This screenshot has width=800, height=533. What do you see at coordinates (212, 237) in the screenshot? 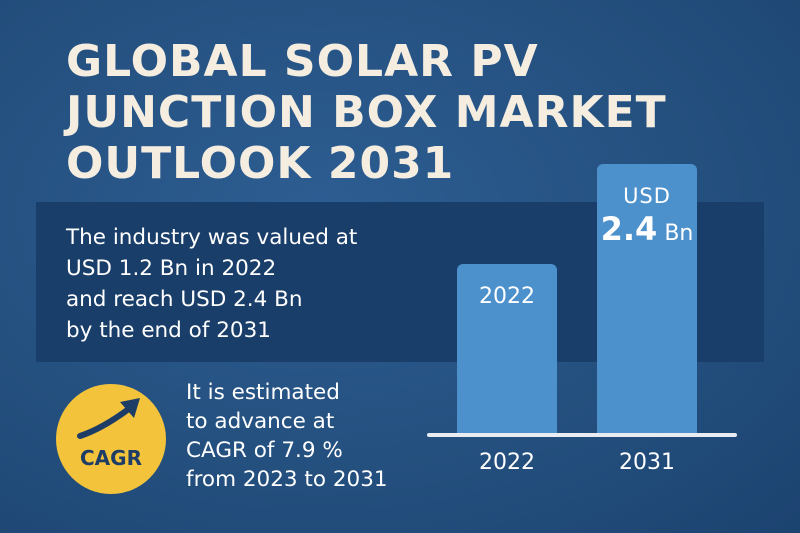
I see `summary-line-1: The industry was valued at` at bounding box center [212, 237].